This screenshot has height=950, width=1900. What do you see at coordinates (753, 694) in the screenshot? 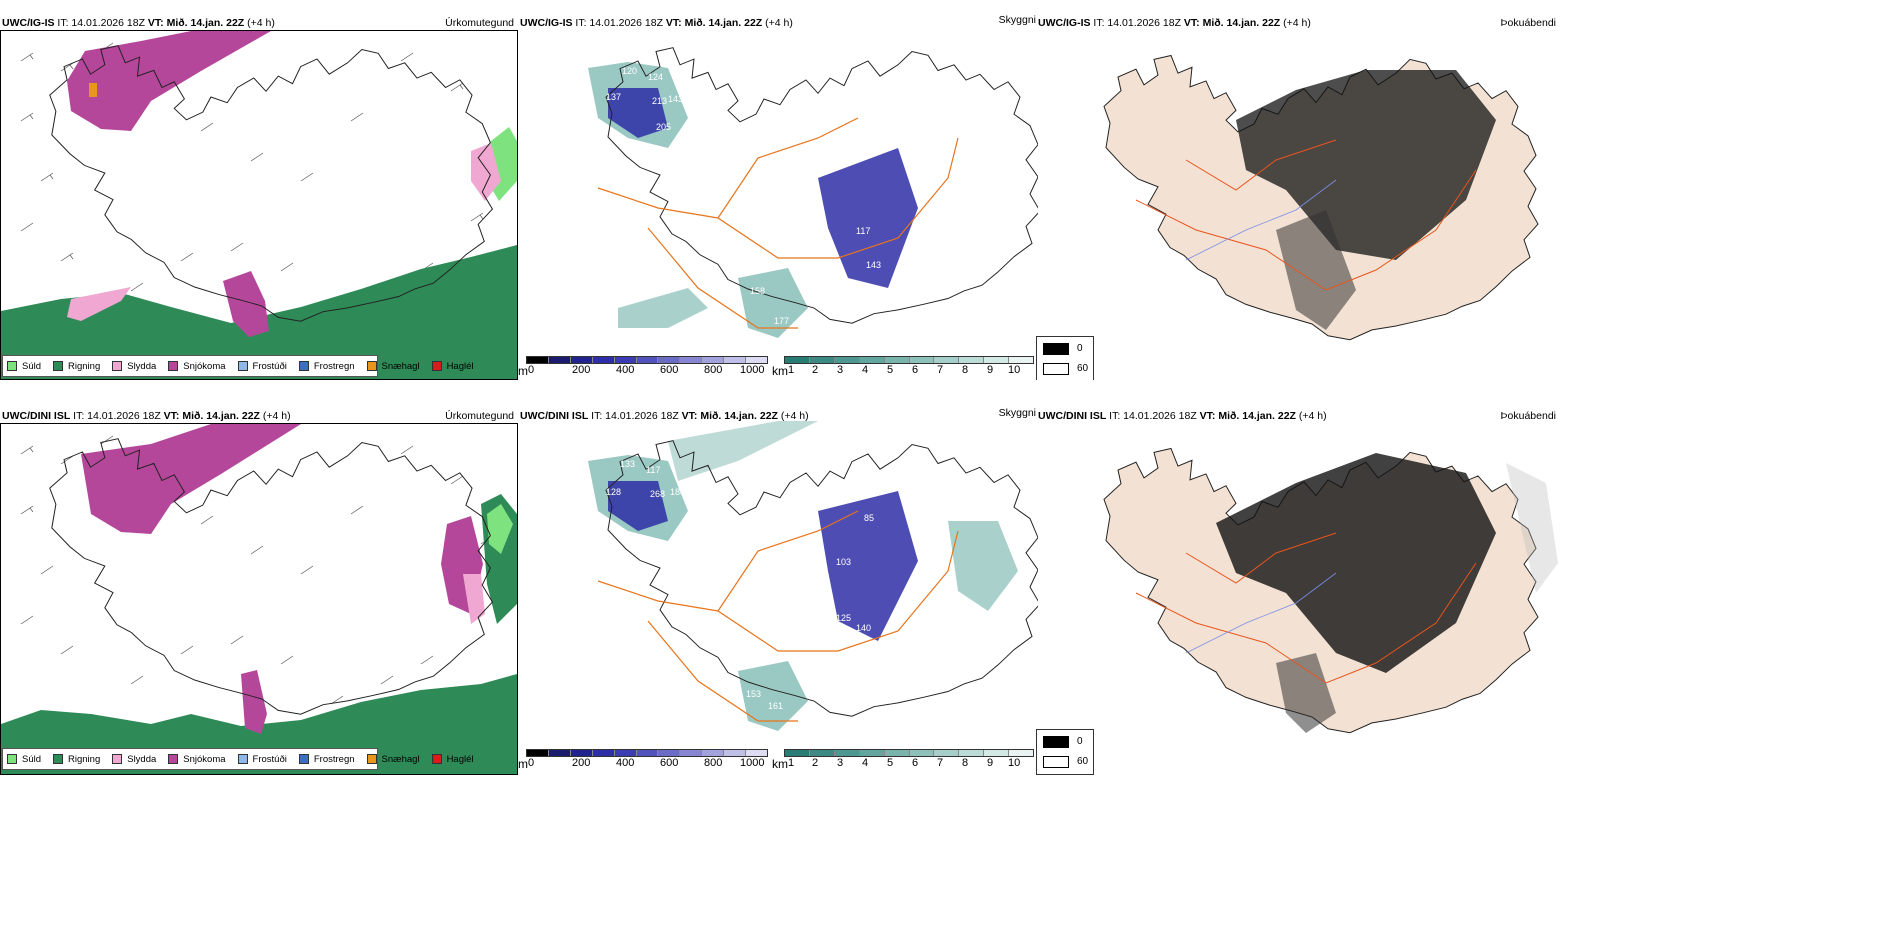
I see `svg-text: 153` at bounding box center [753, 694].